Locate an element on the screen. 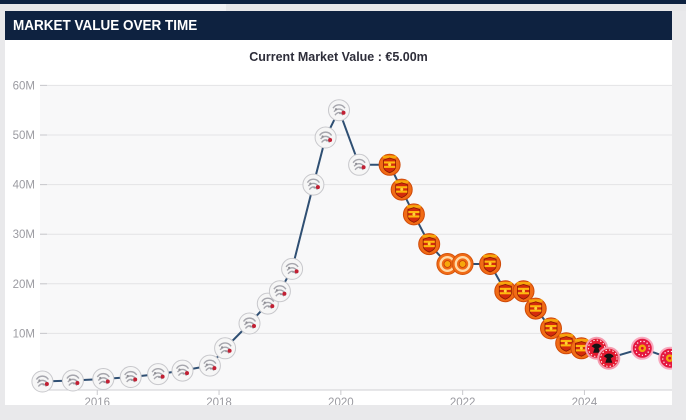 This screenshot has height=420, width=686. x-axis-label: 2020 is located at coordinates (341, 401).